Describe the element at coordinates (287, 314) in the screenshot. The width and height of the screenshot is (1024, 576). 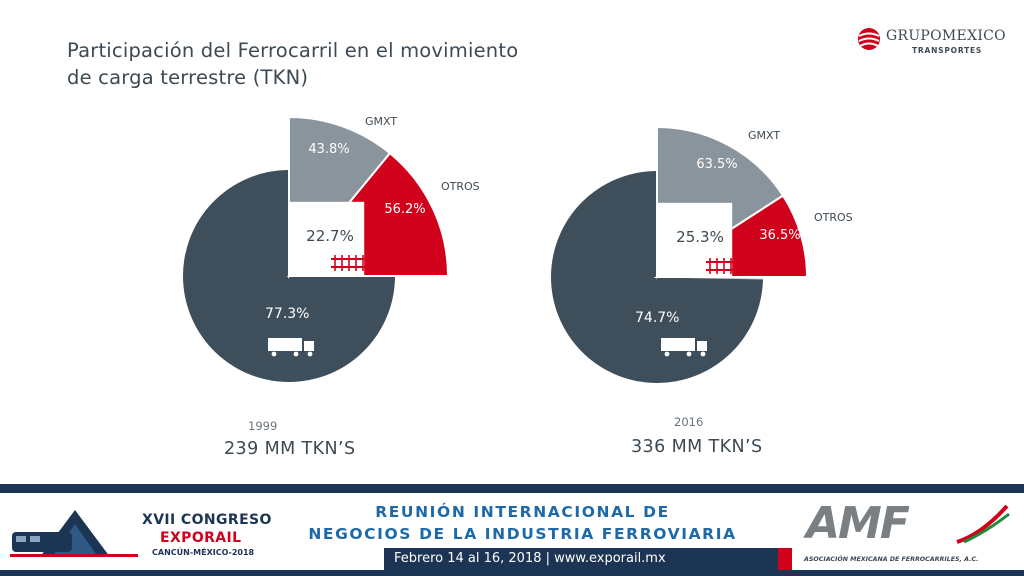
I see `truck-share-label-1999: 77.3%` at that location.